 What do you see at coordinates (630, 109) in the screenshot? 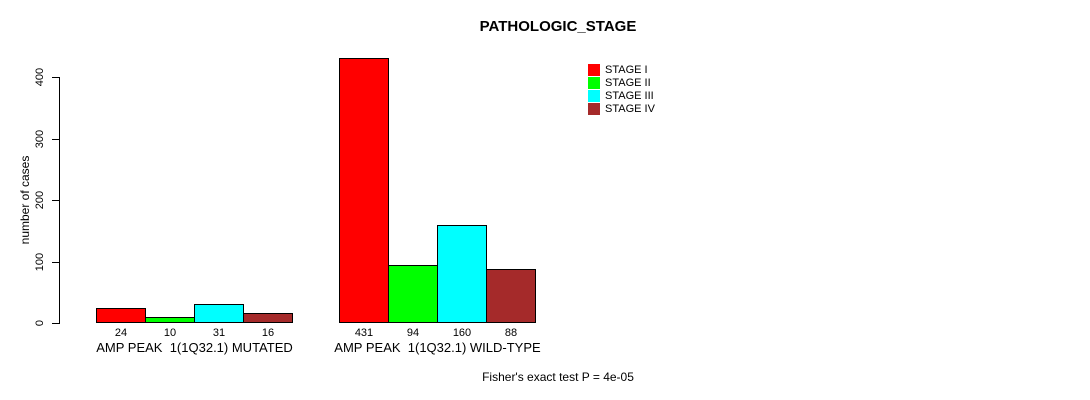
I see `legend-label: STAGE IV` at bounding box center [630, 109].